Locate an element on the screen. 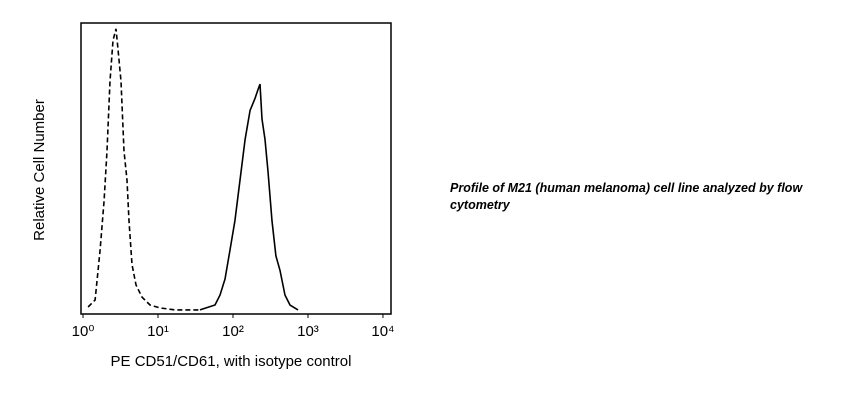 The width and height of the screenshot is (860, 419). x-tick-label: 10² is located at coordinates (233, 331).